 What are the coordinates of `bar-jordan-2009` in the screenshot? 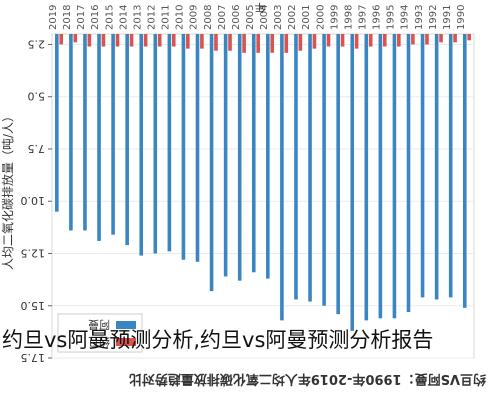 It's located at (202, 41).